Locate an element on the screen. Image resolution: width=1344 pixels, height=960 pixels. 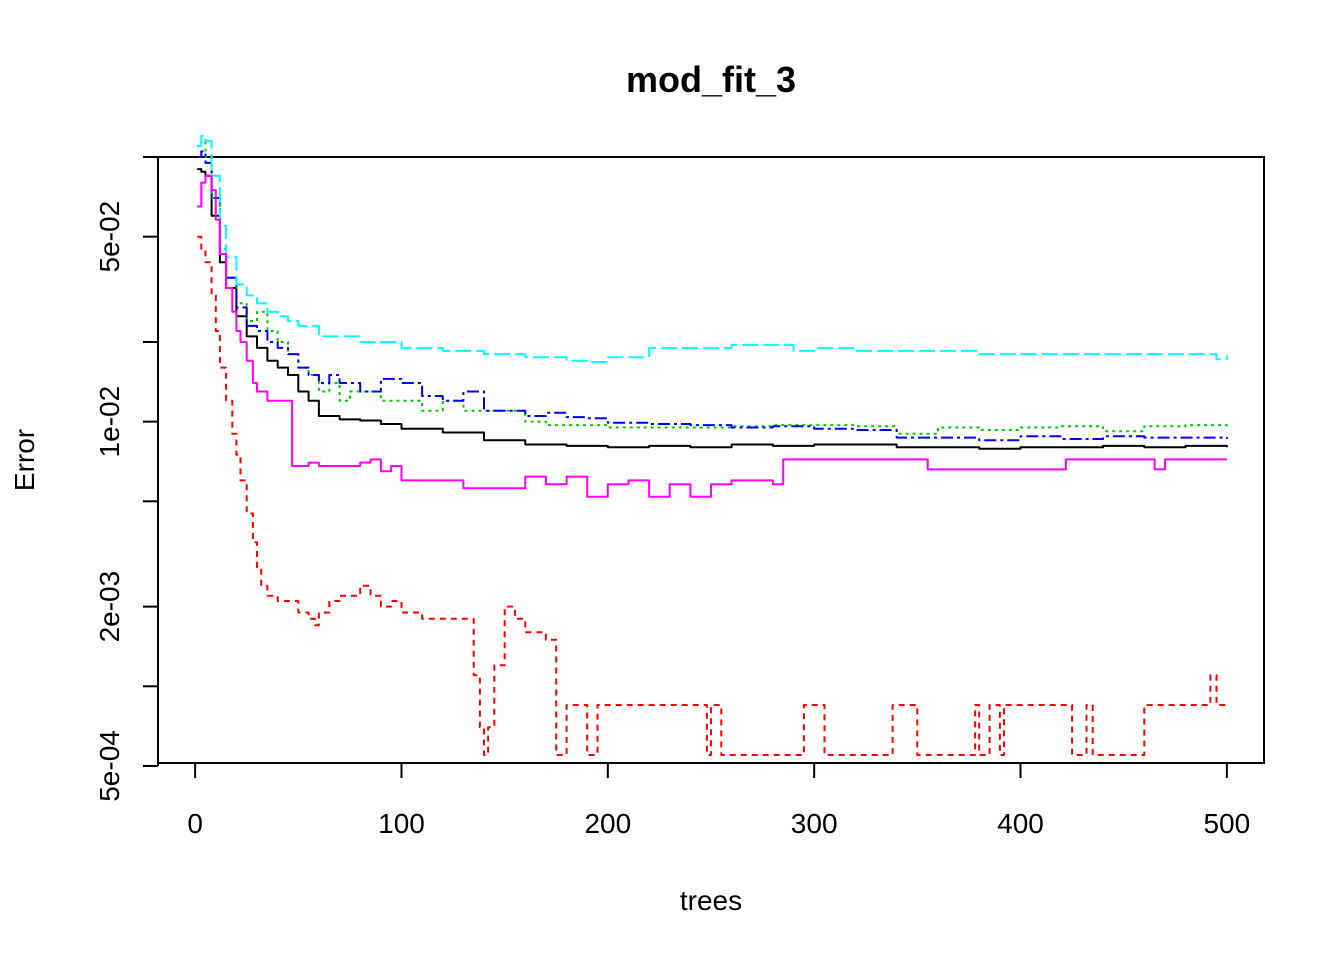
x-tick-label: 200 is located at coordinates (607, 823).